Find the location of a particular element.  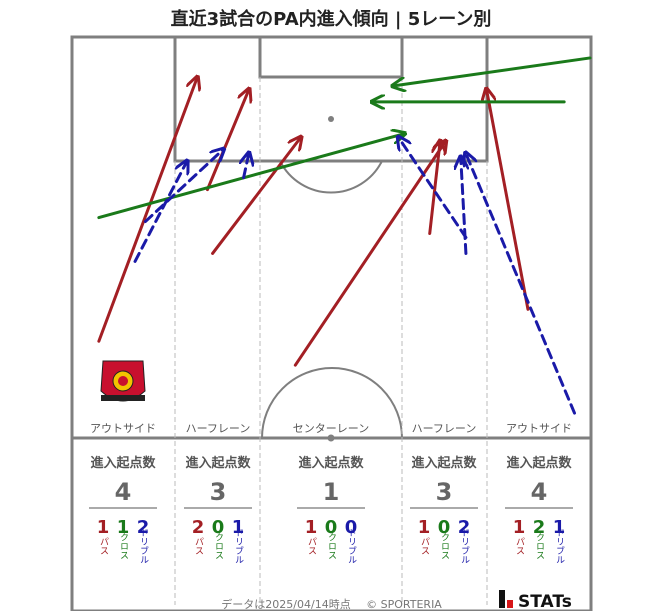

lane-pass-value: 2 is located at coordinates (198, 527).